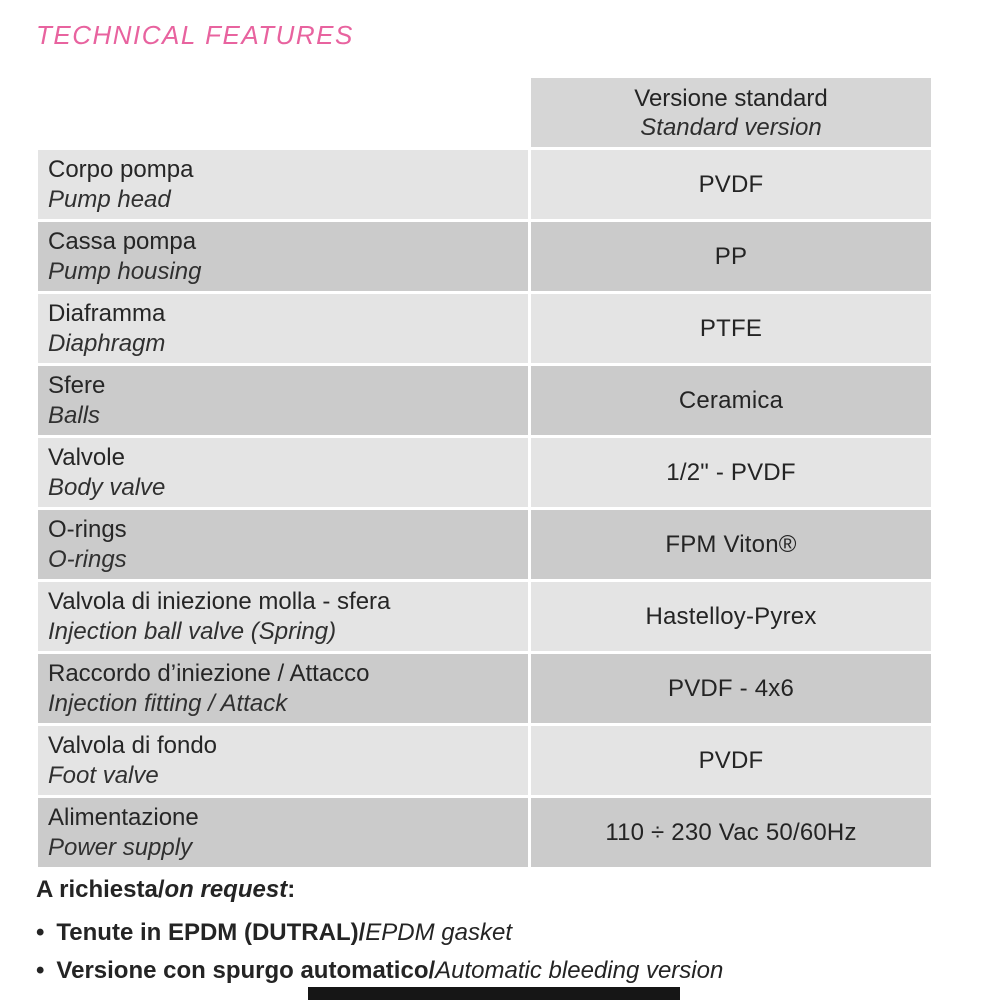  What do you see at coordinates (107, 487) in the screenshot?
I see `feature-name-english: Body valve` at bounding box center [107, 487].